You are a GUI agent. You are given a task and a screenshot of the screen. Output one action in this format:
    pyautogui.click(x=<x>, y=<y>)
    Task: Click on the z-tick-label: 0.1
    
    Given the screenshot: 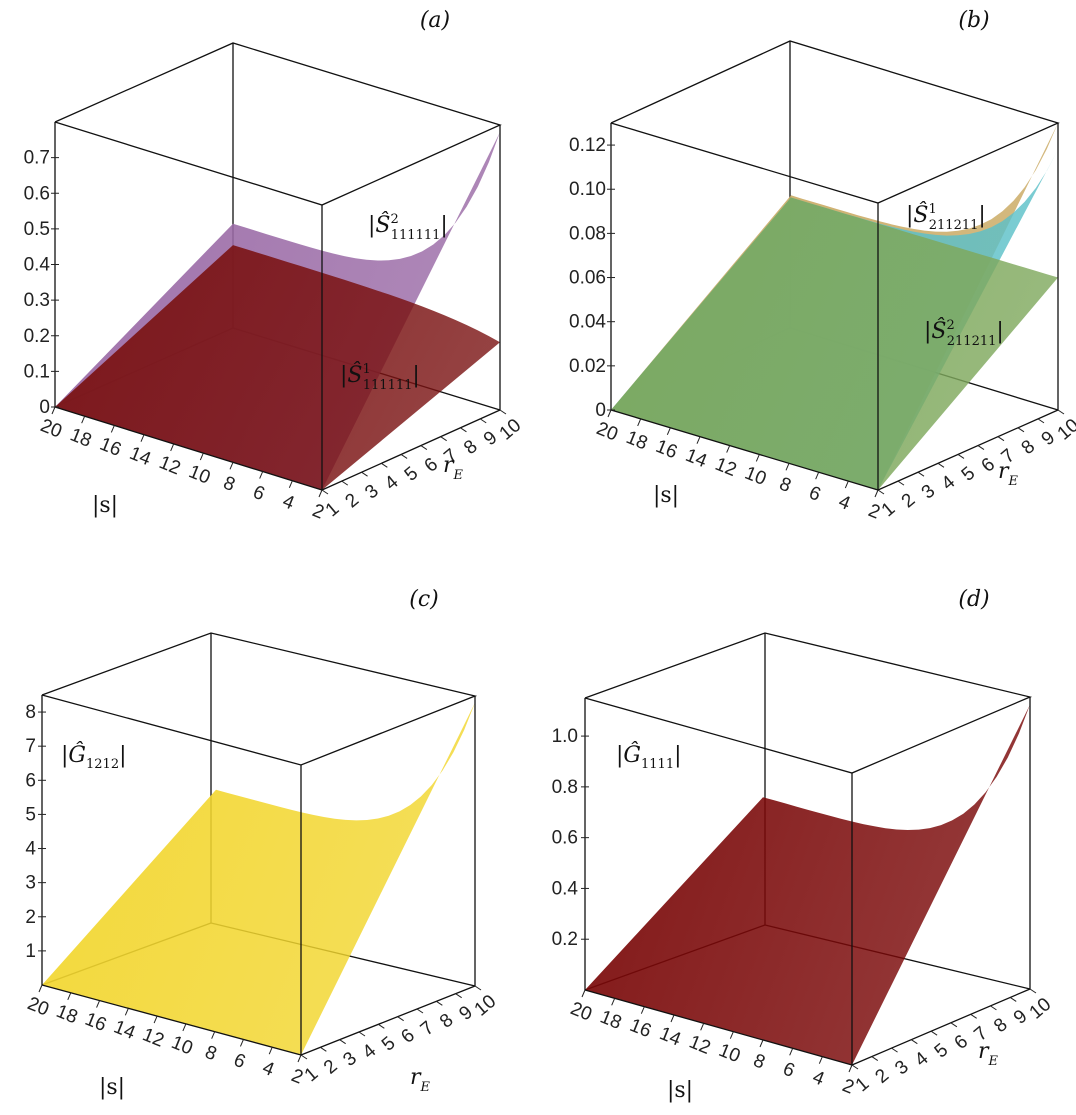 What is the action you would take?
    pyautogui.click(x=37, y=371)
    